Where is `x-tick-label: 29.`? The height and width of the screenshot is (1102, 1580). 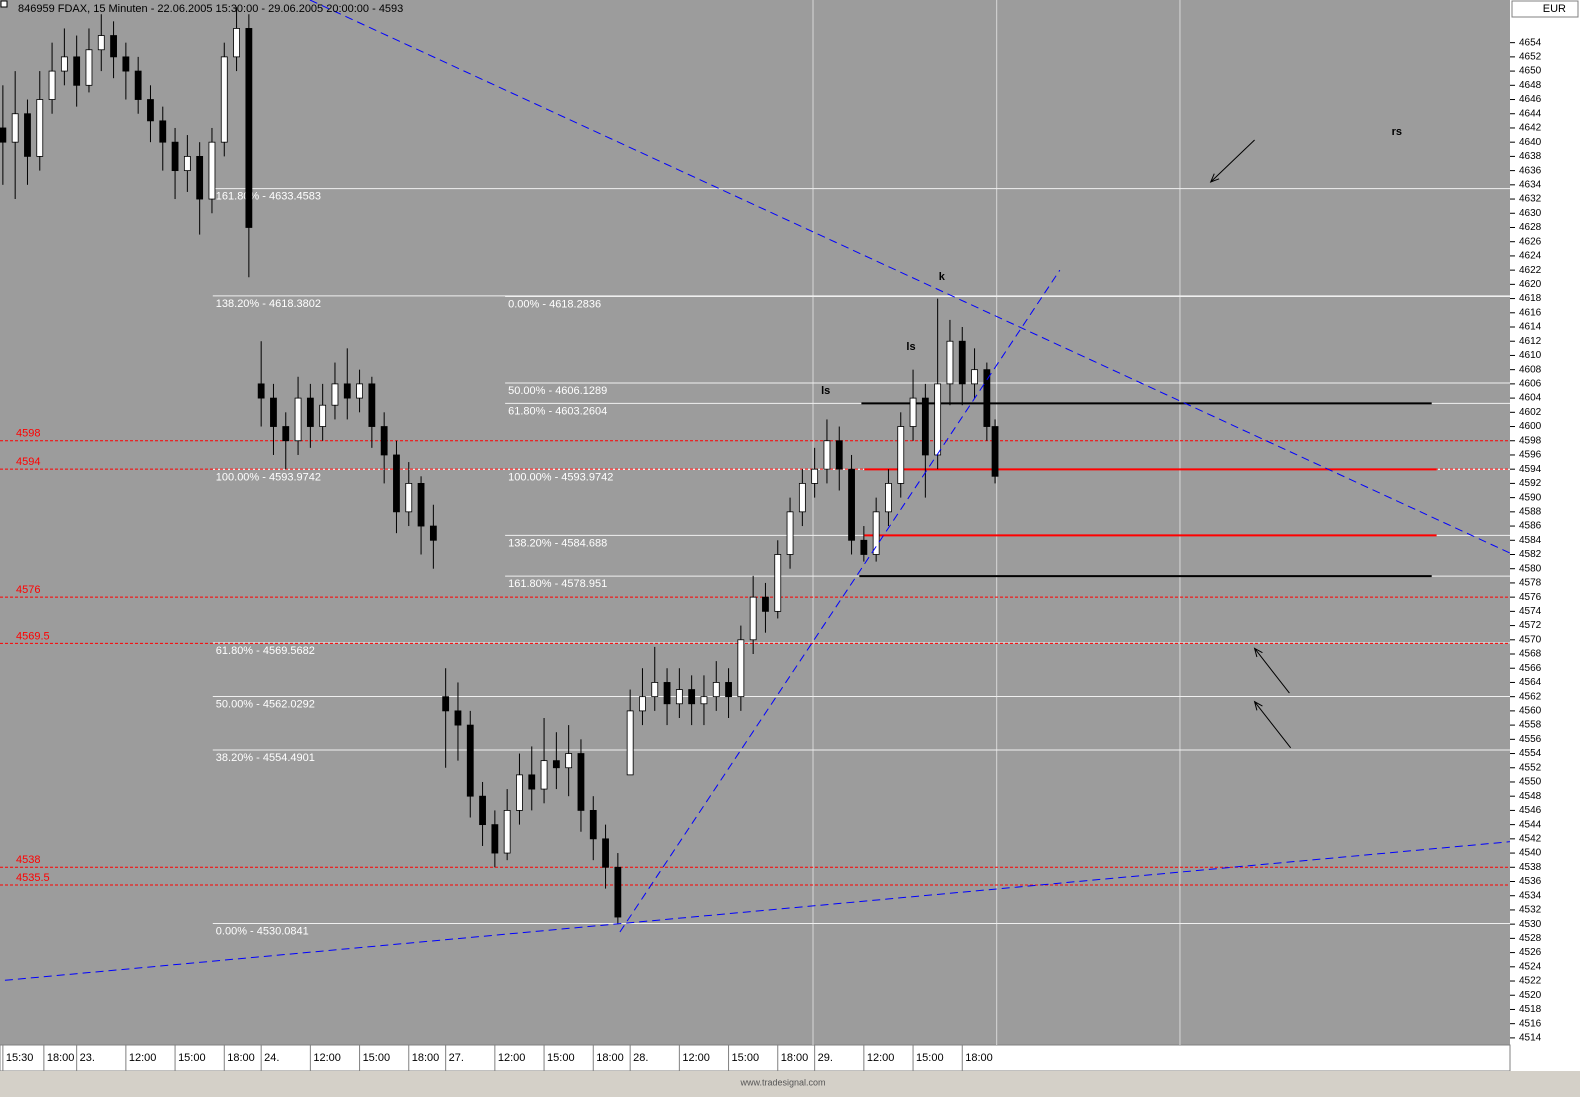 x-tick-label: 29. is located at coordinates (825, 1058).